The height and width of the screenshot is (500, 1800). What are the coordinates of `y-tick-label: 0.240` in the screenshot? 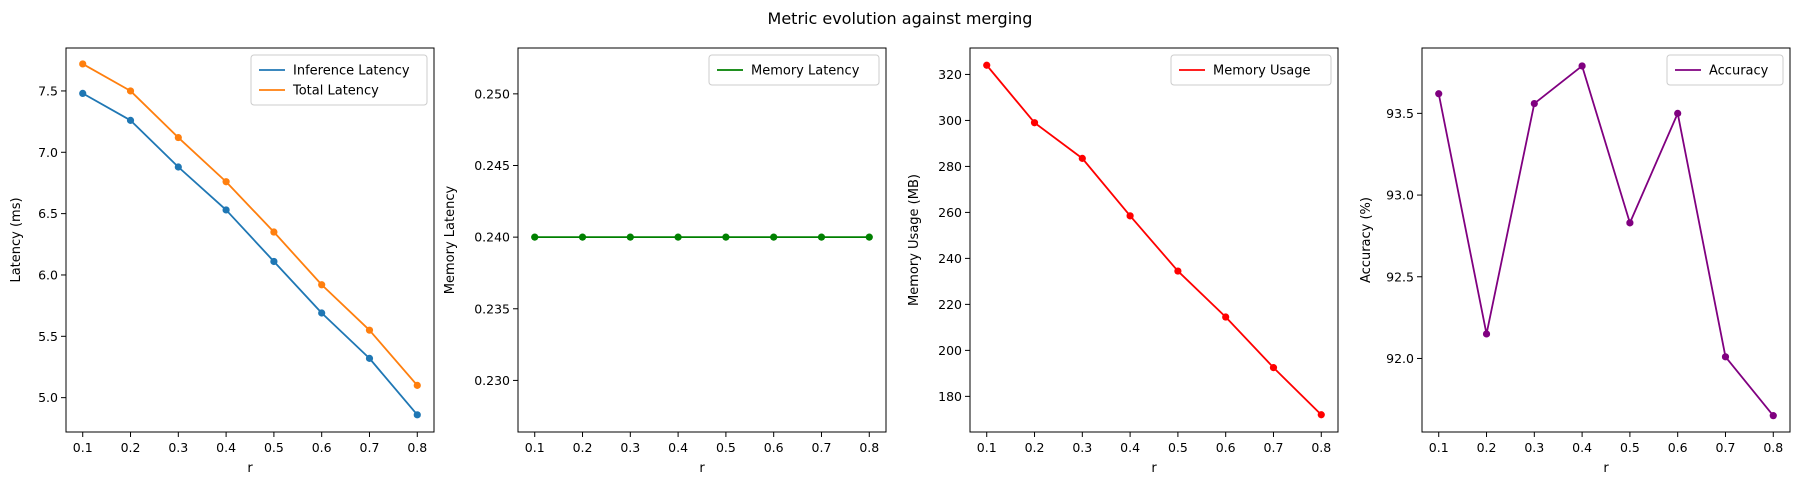 It's located at (492, 237).